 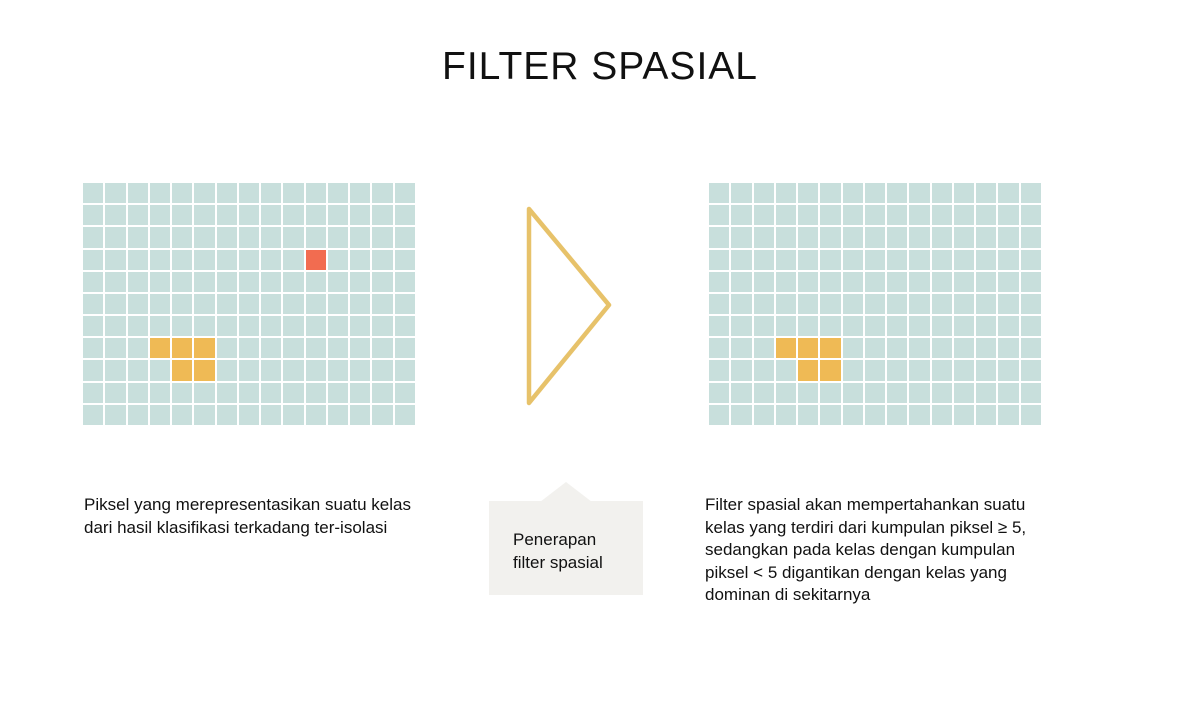 I want to click on callout-line-2: filter spasial, so click(x=558, y=562).